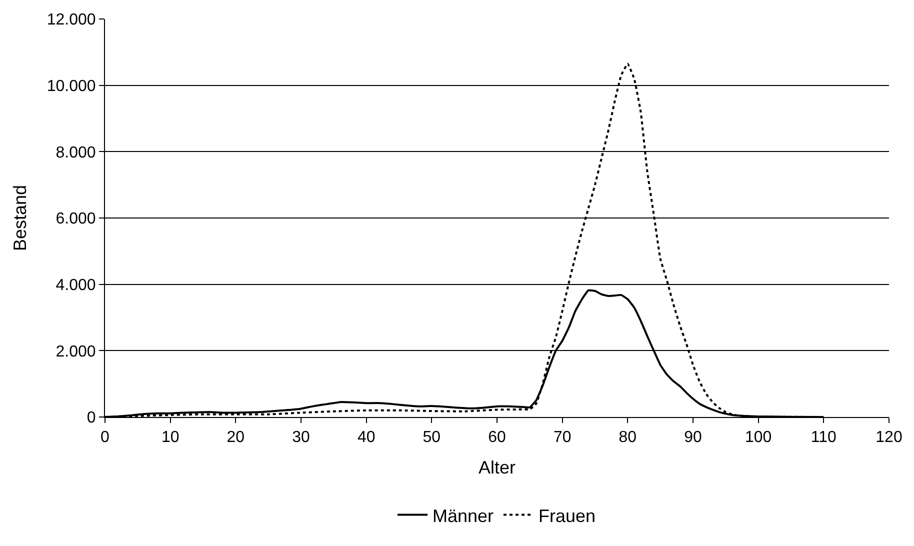 The height and width of the screenshot is (546, 914). I want to click on x-tick-label: 40, so click(366, 437).